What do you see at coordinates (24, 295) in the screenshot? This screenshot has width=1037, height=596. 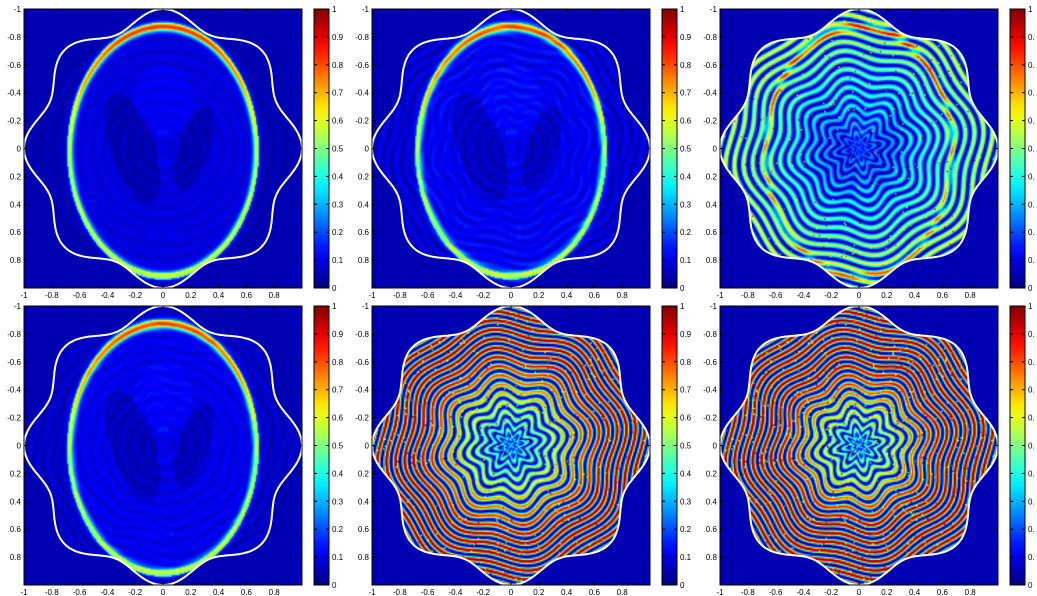 I see `x-tick-label: -1` at bounding box center [24, 295].